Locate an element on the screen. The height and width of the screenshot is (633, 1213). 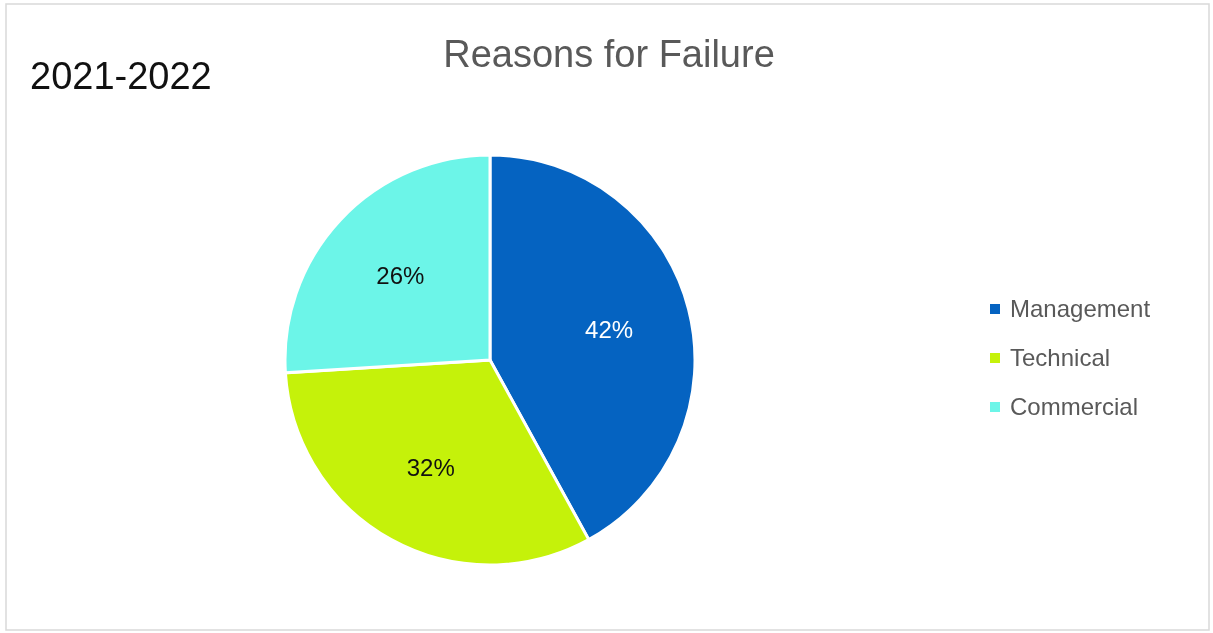
legend-label: Technical is located at coordinates (1060, 358).